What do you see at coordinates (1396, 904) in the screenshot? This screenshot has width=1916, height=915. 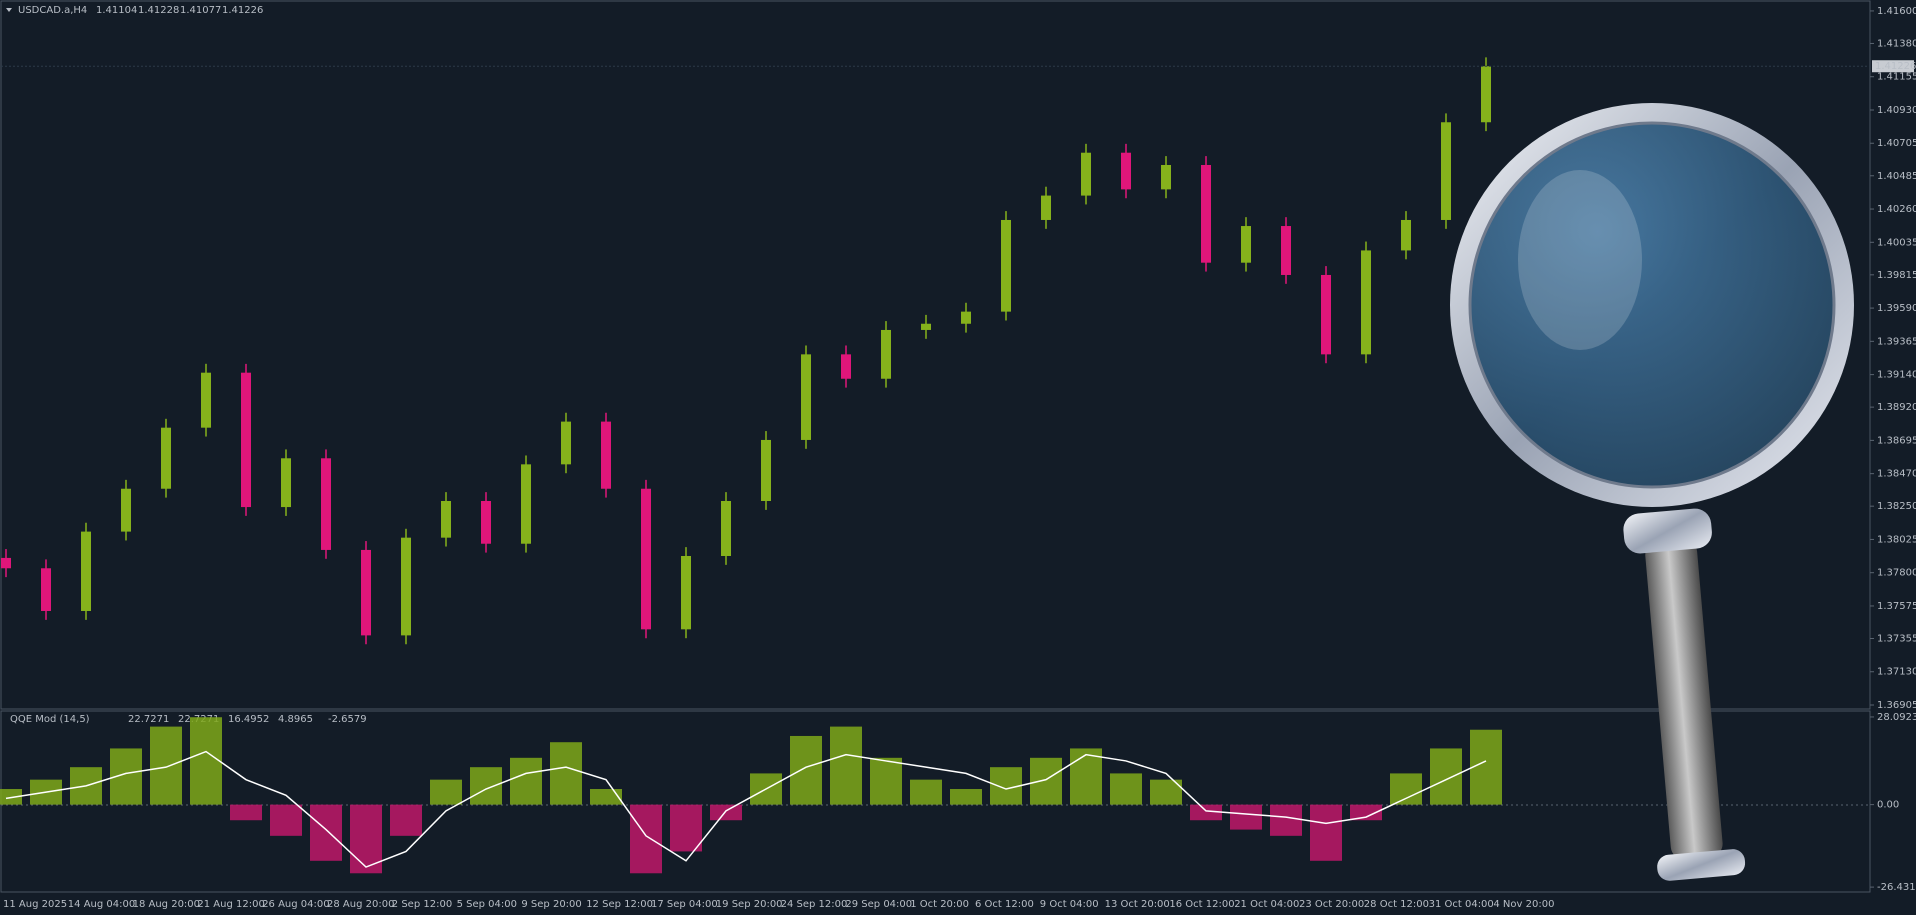 I see `x-tick-label: 28 Oct 12:00` at bounding box center [1396, 904].